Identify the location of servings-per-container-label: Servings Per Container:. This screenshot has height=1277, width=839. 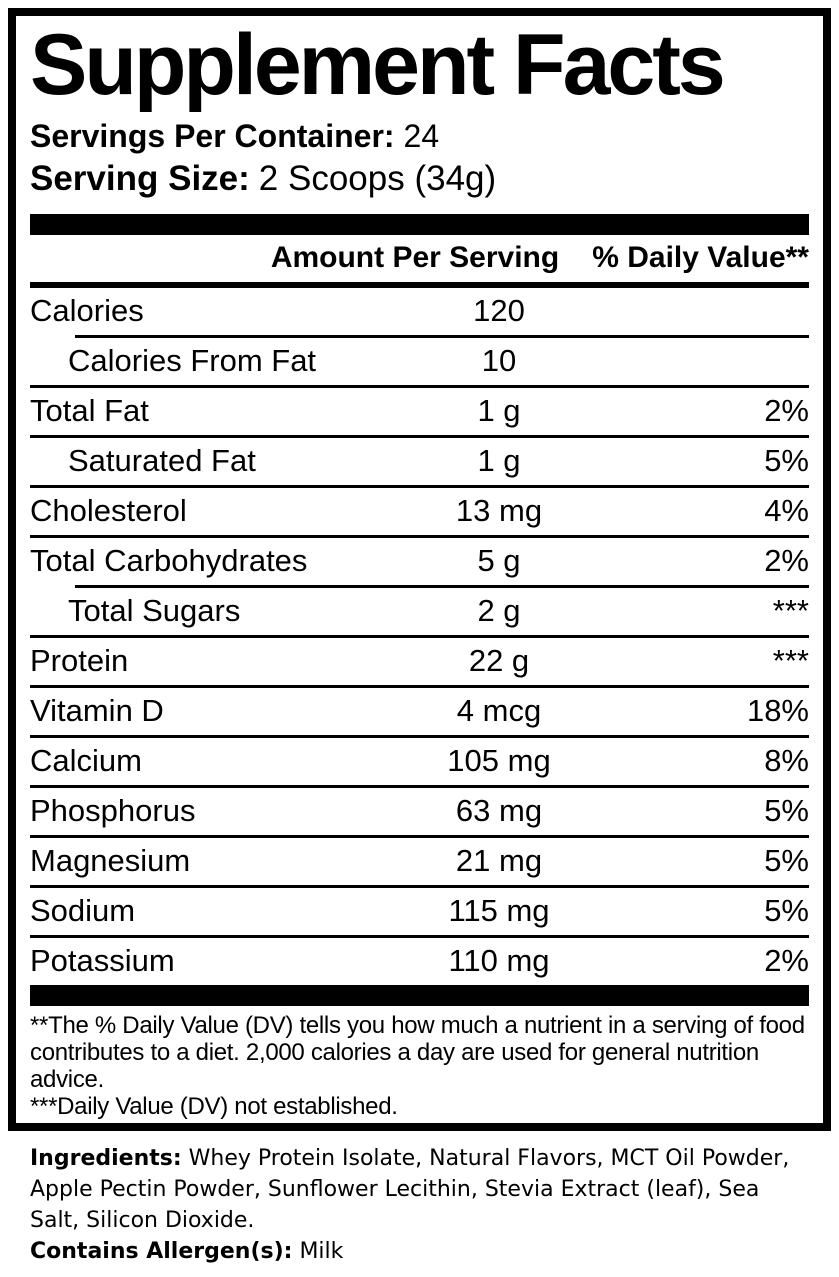
(212, 136).